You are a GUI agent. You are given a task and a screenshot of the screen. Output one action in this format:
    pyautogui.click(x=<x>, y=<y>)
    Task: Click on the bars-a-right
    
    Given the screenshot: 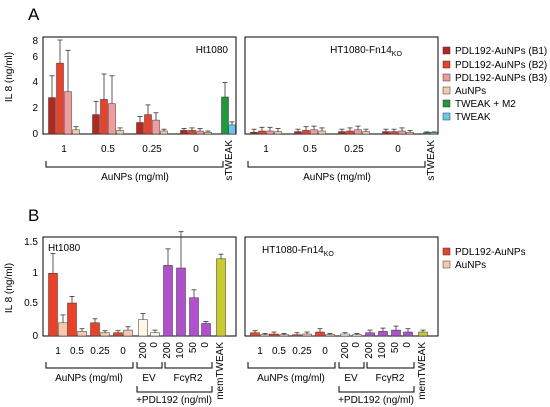 What is the action you would take?
    pyautogui.click(x=344, y=130)
    